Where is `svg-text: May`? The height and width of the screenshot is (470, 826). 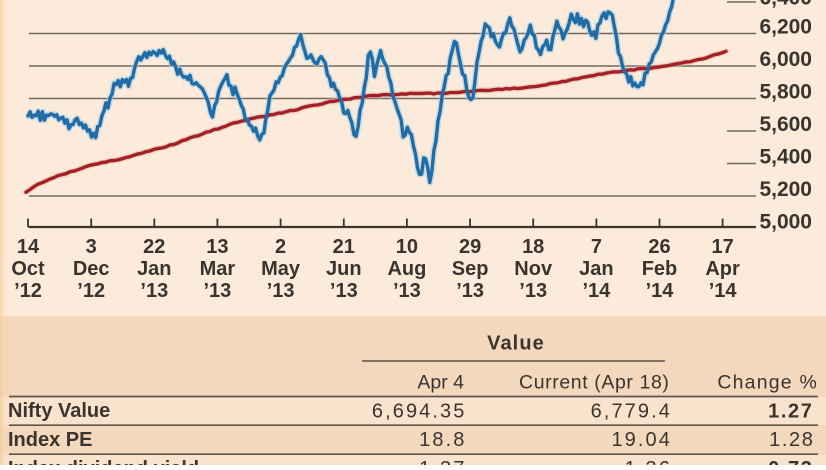 svg-text: May is located at coordinates (281, 269).